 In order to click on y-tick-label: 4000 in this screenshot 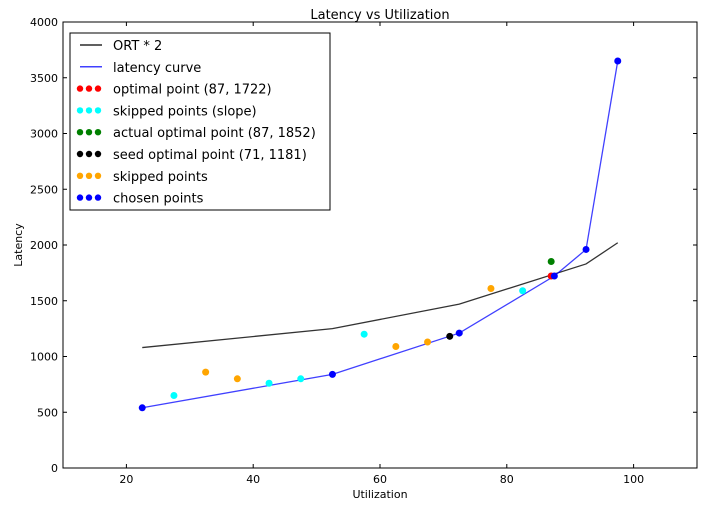, I will do `click(44, 22)`.